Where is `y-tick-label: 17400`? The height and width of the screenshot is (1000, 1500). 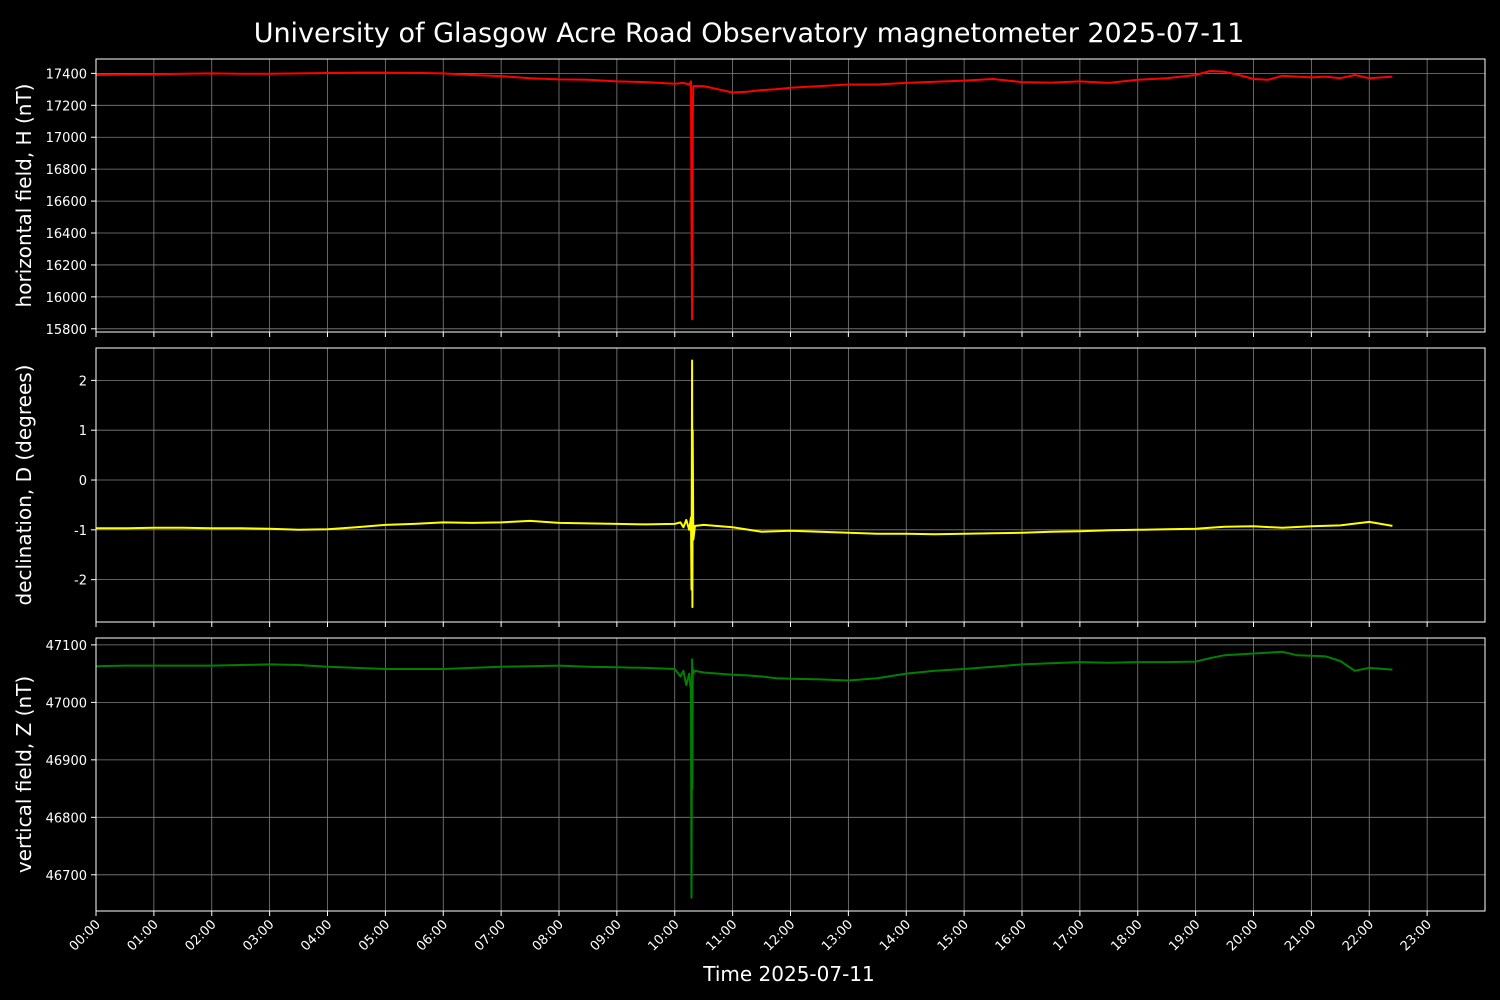
y-tick-label: 17400 is located at coordinates (66, 74).